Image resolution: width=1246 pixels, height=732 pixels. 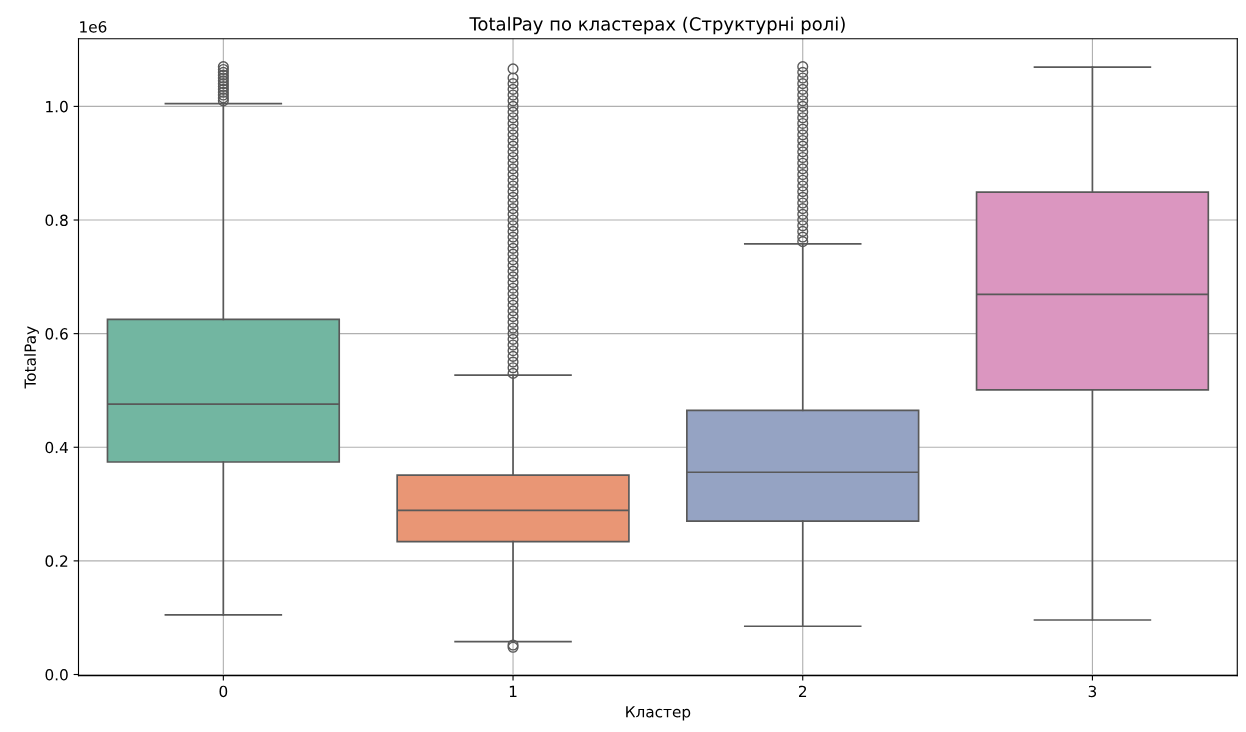 I want to click on y-tick-label: 1.0, so click(x=57, y=106).